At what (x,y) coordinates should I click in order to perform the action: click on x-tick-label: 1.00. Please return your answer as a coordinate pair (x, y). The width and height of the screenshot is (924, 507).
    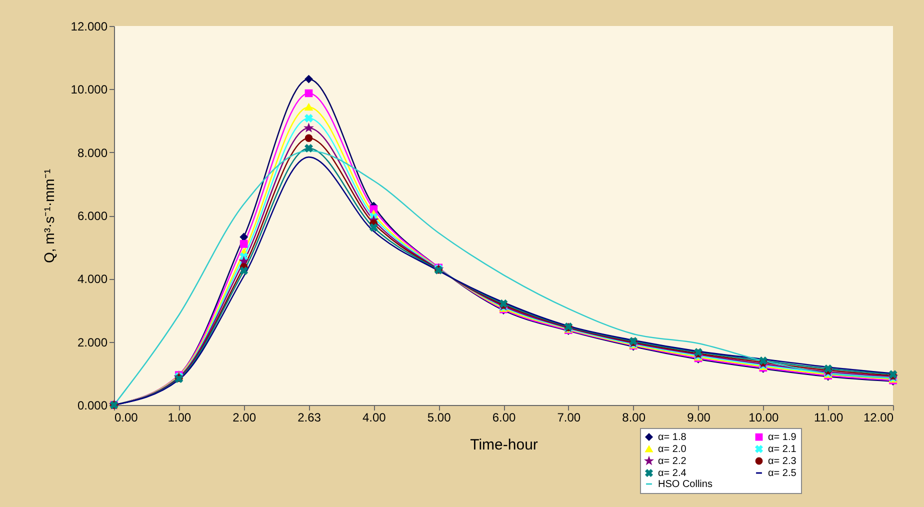
    Looking at the image, I should click on (180, 417).